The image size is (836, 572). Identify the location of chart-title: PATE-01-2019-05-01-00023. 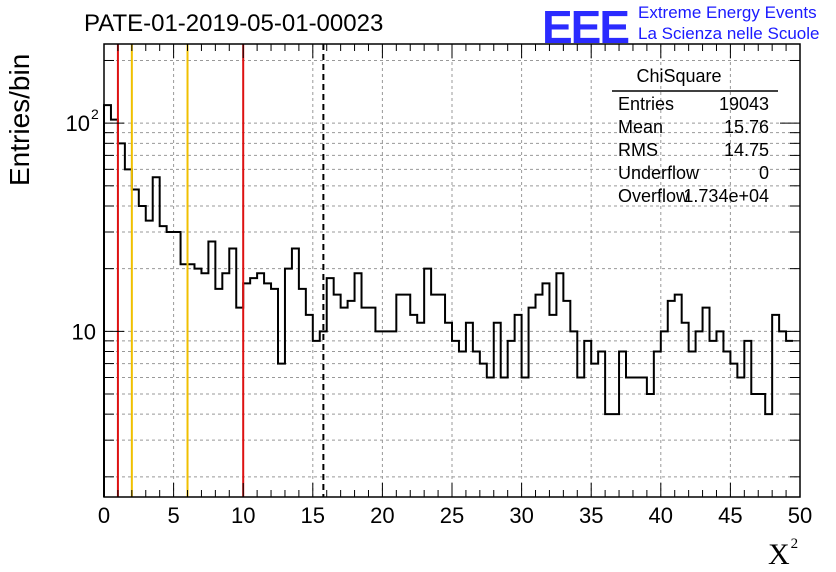
(234, 23).